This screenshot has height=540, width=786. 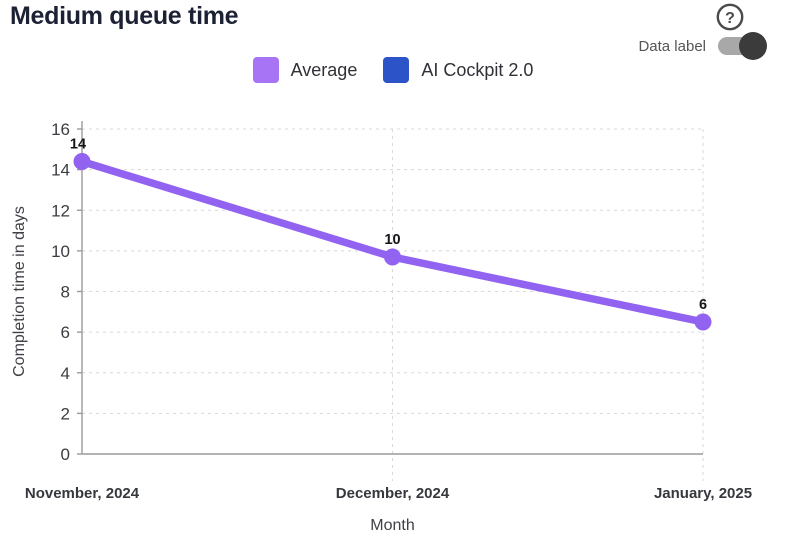 What do you see at coordinates (324, 69) in the screenshot?
I see `legend-label-average: Average` at bounding box center [324, 69].